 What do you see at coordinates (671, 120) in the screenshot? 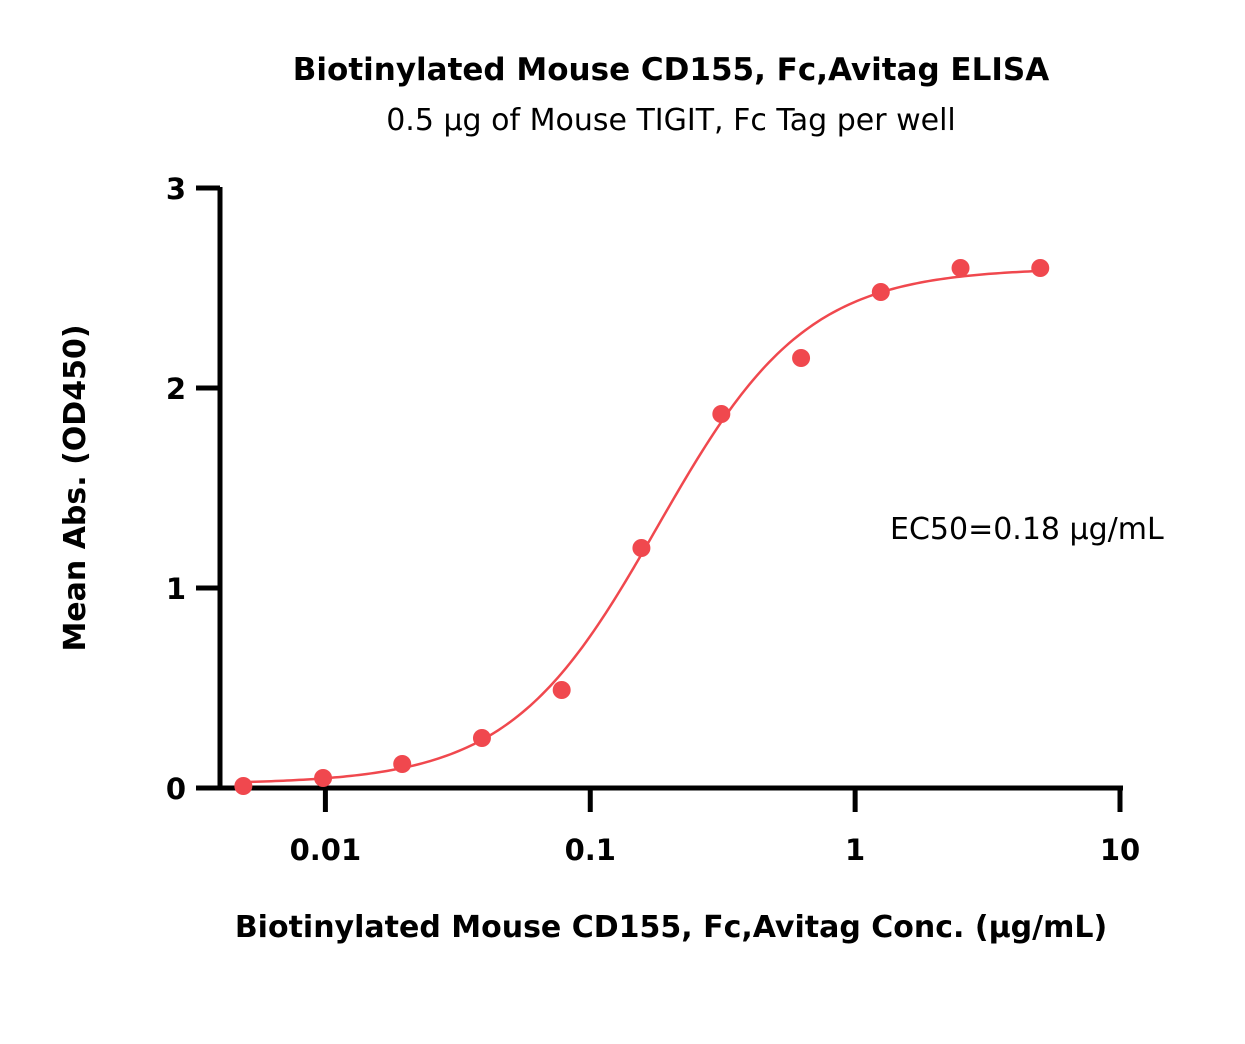
I see `chart-subtitle: 0.5 µg of Mouse TIGIT, Fc Tag per well` at bounding box center [671, 120].